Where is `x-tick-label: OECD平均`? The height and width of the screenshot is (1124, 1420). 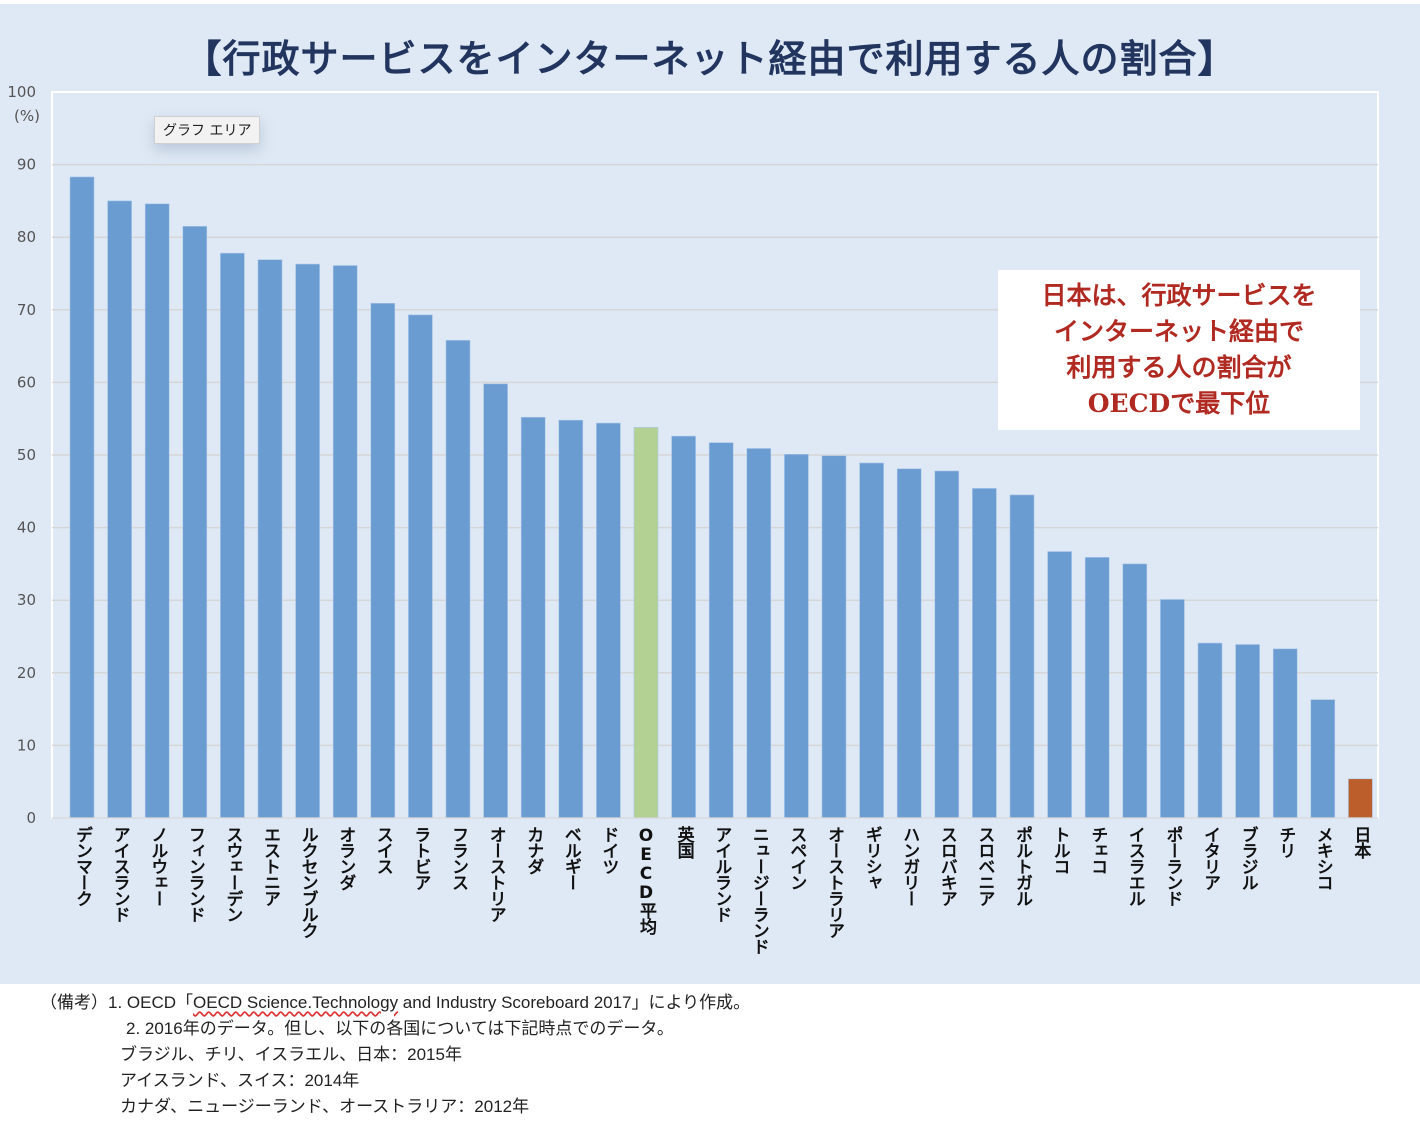
x-tick-label: OECD平均 is located at coordinates (646, 880).